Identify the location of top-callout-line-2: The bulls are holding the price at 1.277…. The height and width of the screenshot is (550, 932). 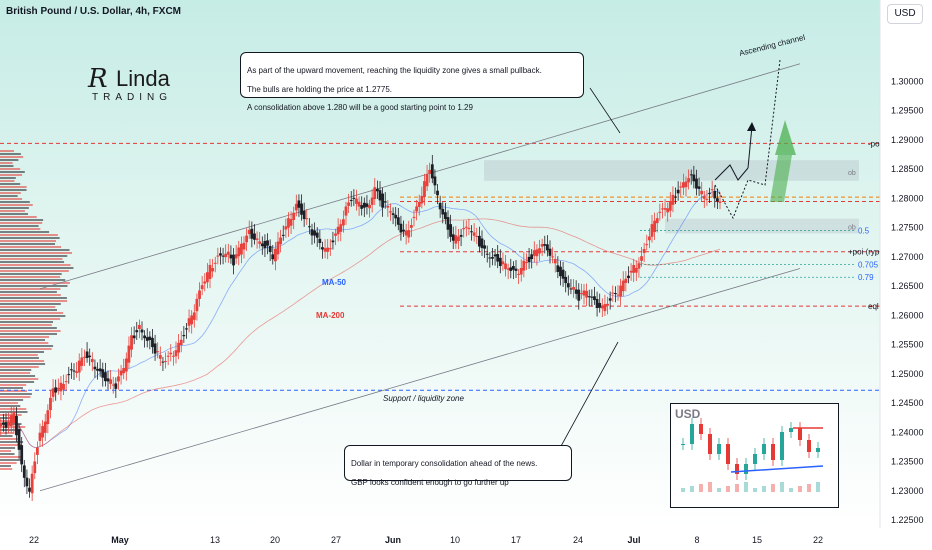
(319, 89).